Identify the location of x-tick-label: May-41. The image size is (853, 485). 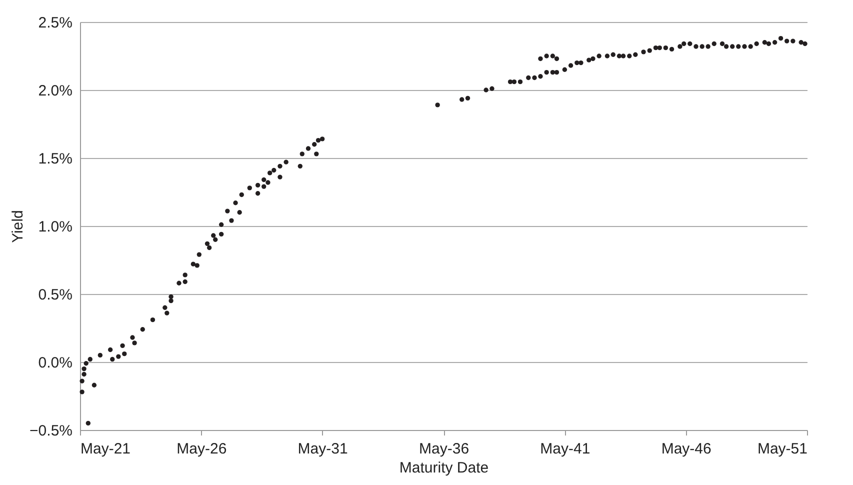
(565, 449).